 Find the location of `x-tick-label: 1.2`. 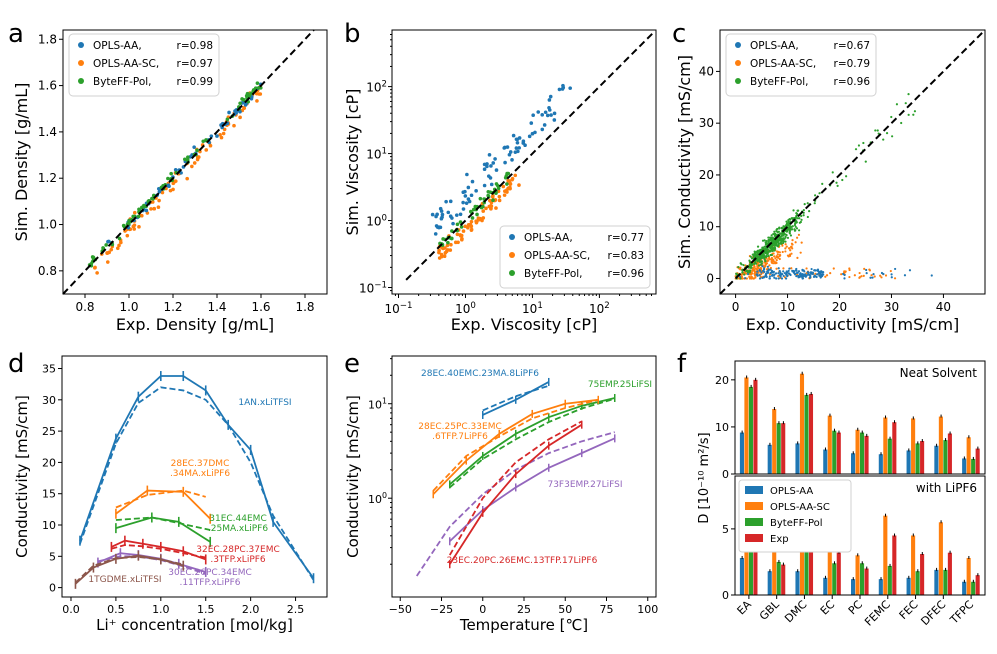

x-tick-label: 1.2 is located at coordinates (172, 307).